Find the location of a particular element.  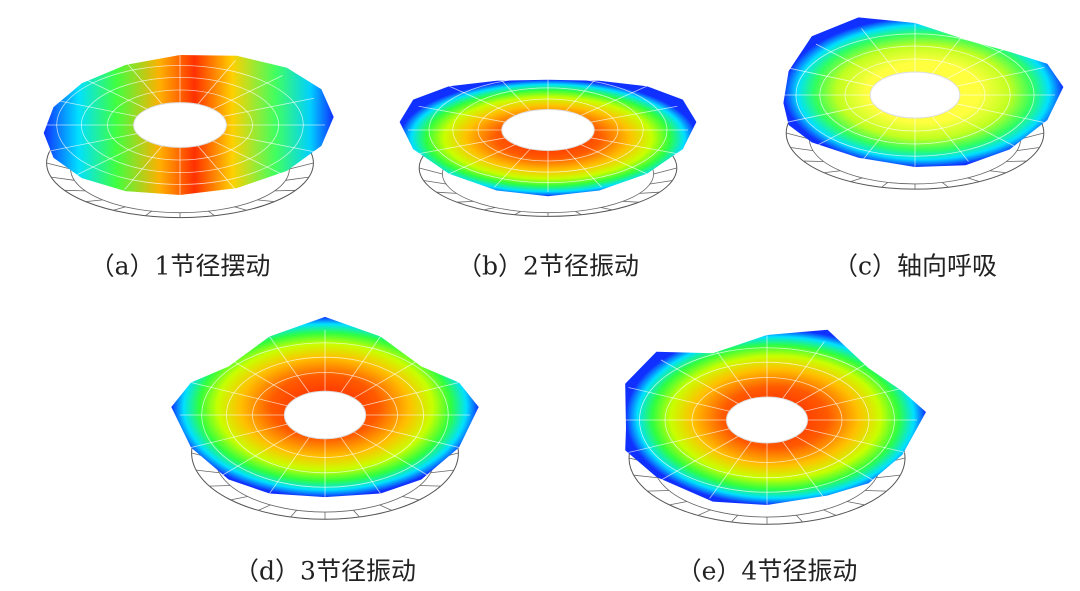

caption: （b）2节径振动 is located at coordinates (548, 266).